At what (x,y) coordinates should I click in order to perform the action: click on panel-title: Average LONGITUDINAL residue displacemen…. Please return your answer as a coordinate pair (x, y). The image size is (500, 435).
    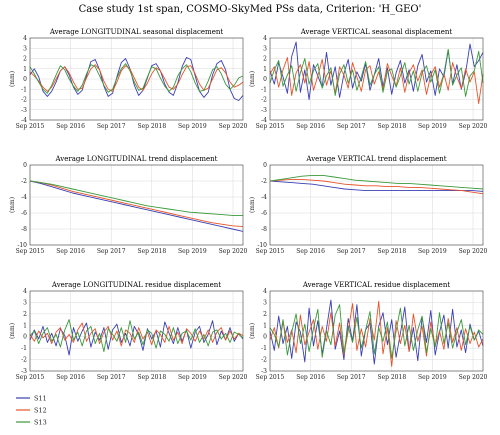
    Looking at the image, I should click on (136, 285).